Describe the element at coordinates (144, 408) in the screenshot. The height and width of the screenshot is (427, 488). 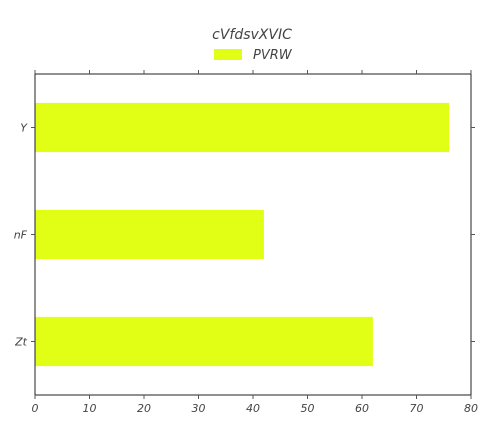
I see `x-tick-label-20: 20` at that location.